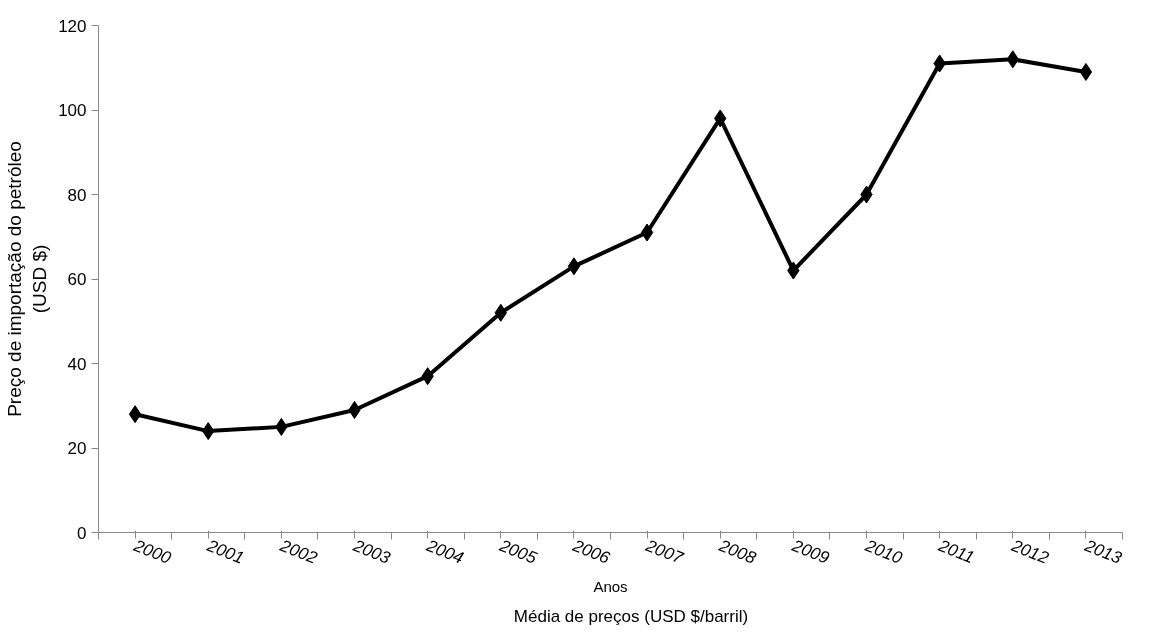 The width and height of the screenshot is (1152, 637). What do you see at coordinates (152, 552) in the screenshot?
I see `x-tick-label: 2000` at bounding box center [152, 552].